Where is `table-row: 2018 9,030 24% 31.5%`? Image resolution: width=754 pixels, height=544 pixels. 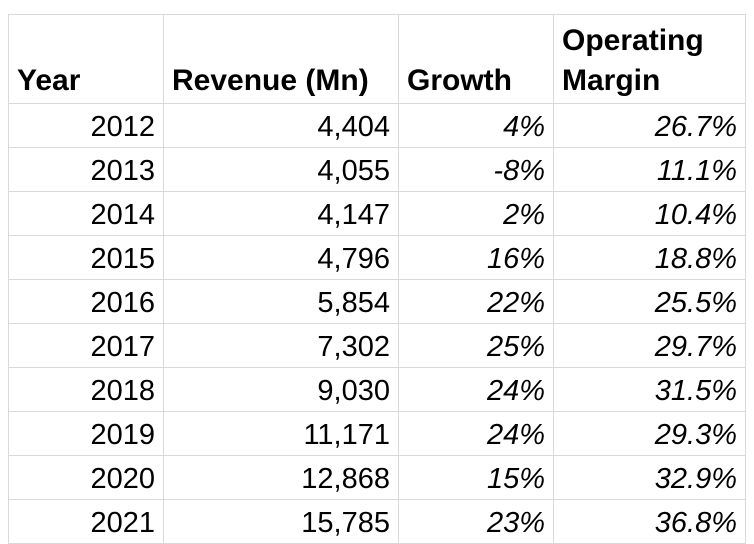
table-row: 2018 9,030 24% 31.5% is located at coordinates (377, 389).